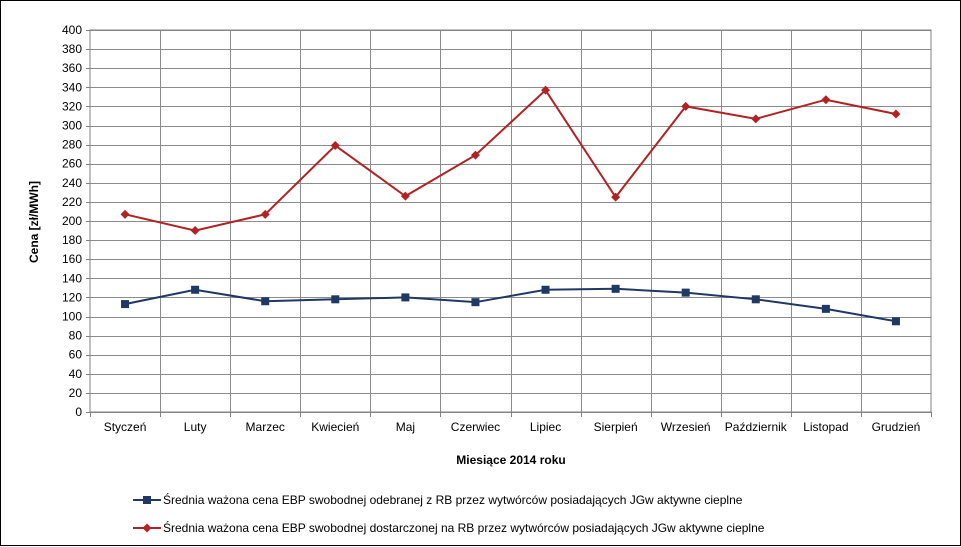 Image resolution: width=961 pixels, height=547 pixels. Describe the element at coordinates (76, 336) in the screenshot. I see `y-tick-label: 80` at that location.